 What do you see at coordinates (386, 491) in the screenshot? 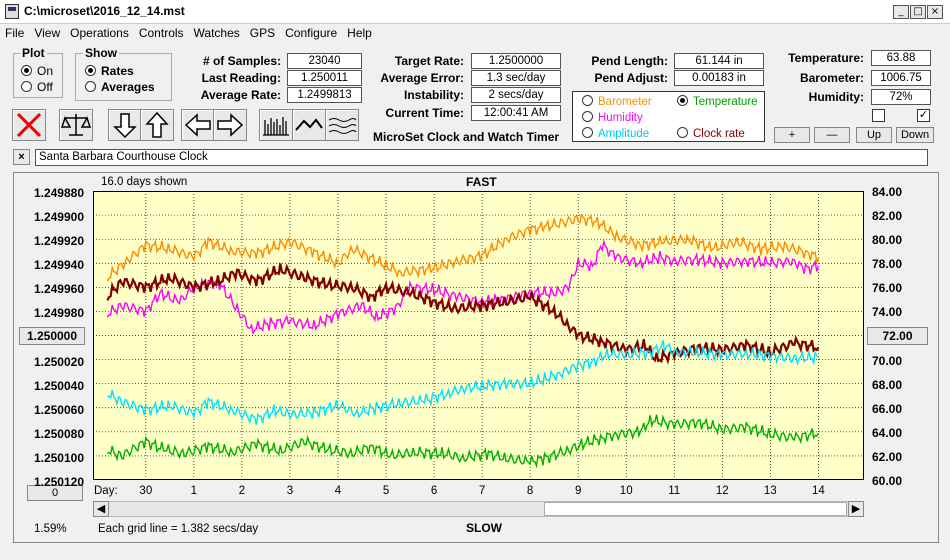
I see `day-tick: 5` at bounding box center [386, 491].